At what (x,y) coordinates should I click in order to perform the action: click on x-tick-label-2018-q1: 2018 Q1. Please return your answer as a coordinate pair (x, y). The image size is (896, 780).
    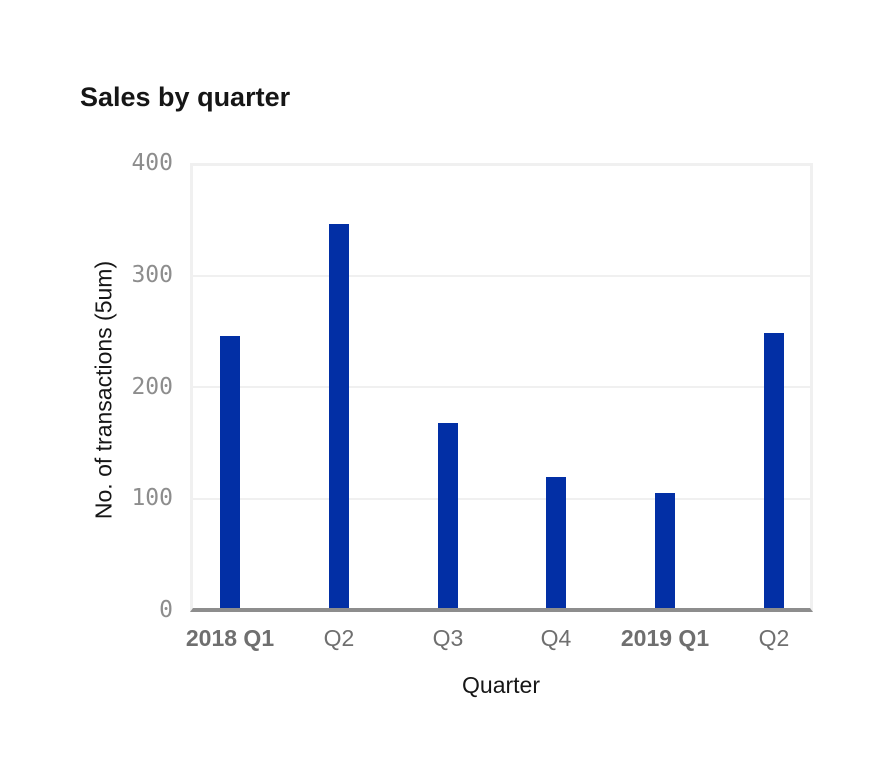
    Looking at the image, I should click on (230, 638).